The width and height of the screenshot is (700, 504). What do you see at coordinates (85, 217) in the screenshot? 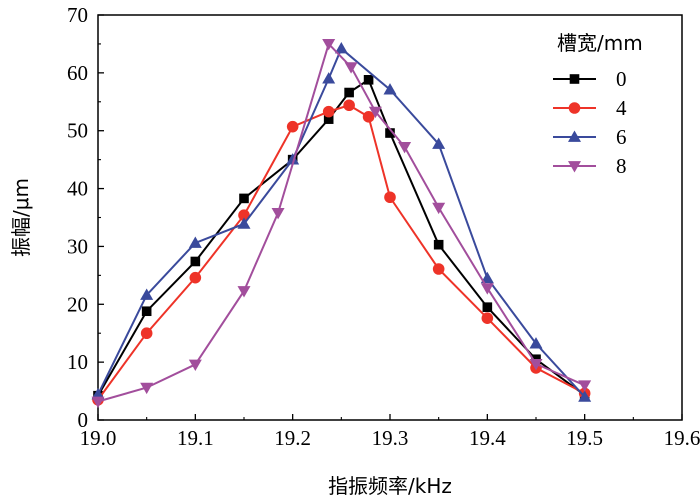
I see `y-axis: 0 10 20 30 40 50 60 70` at bounding box center [85, 217].